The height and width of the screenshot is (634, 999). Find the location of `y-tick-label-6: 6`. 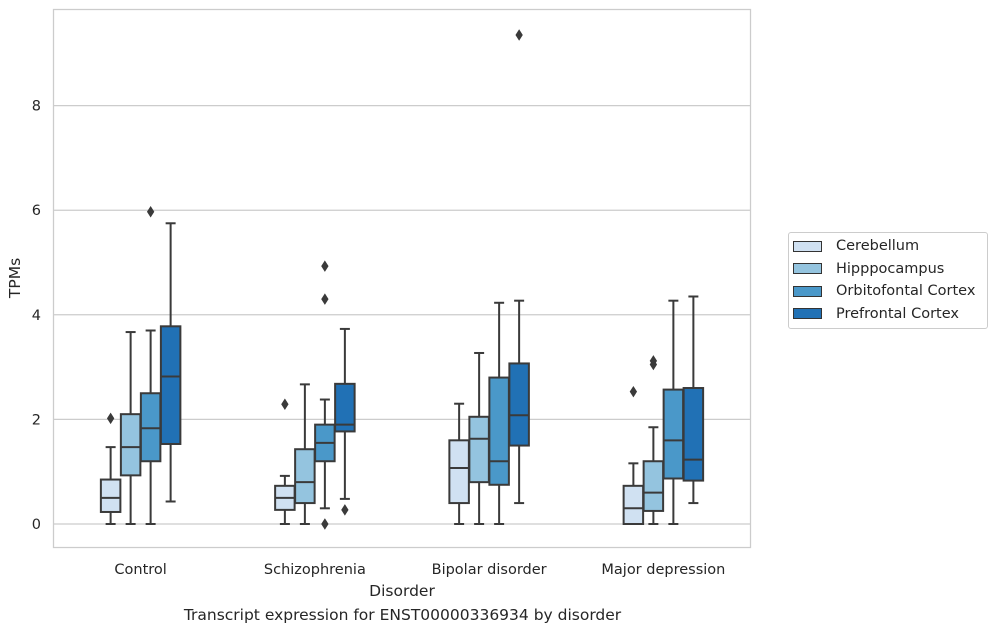

y-tick-label-6: 6 is located at coordinates (36, 211).